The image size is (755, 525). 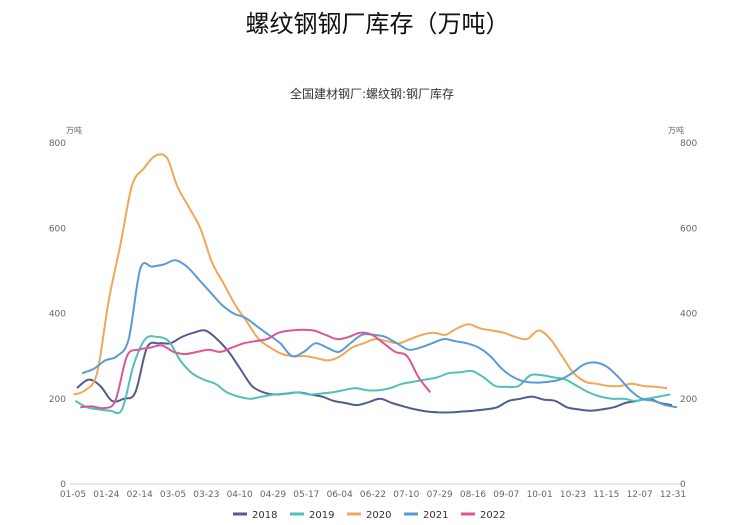 What do you see at coordinates (688, 229) in the screenshot?
I see `y-tick-label-right: 600` at bounding box center [688, 229].